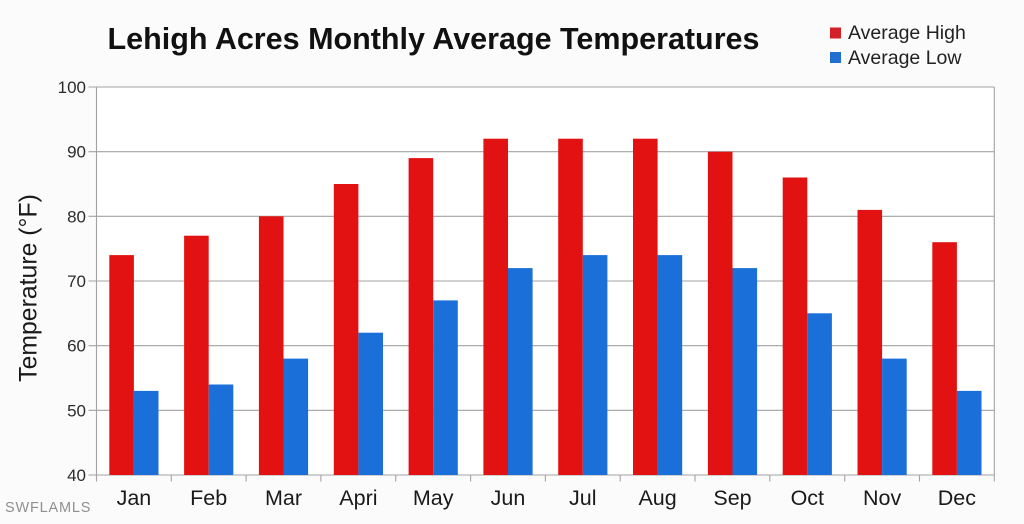 The width and height of the screenshot is (1024, 524). Describe the element at coordinates (76, 152) in the screenshot. I see `svg-text: 90` at that location.